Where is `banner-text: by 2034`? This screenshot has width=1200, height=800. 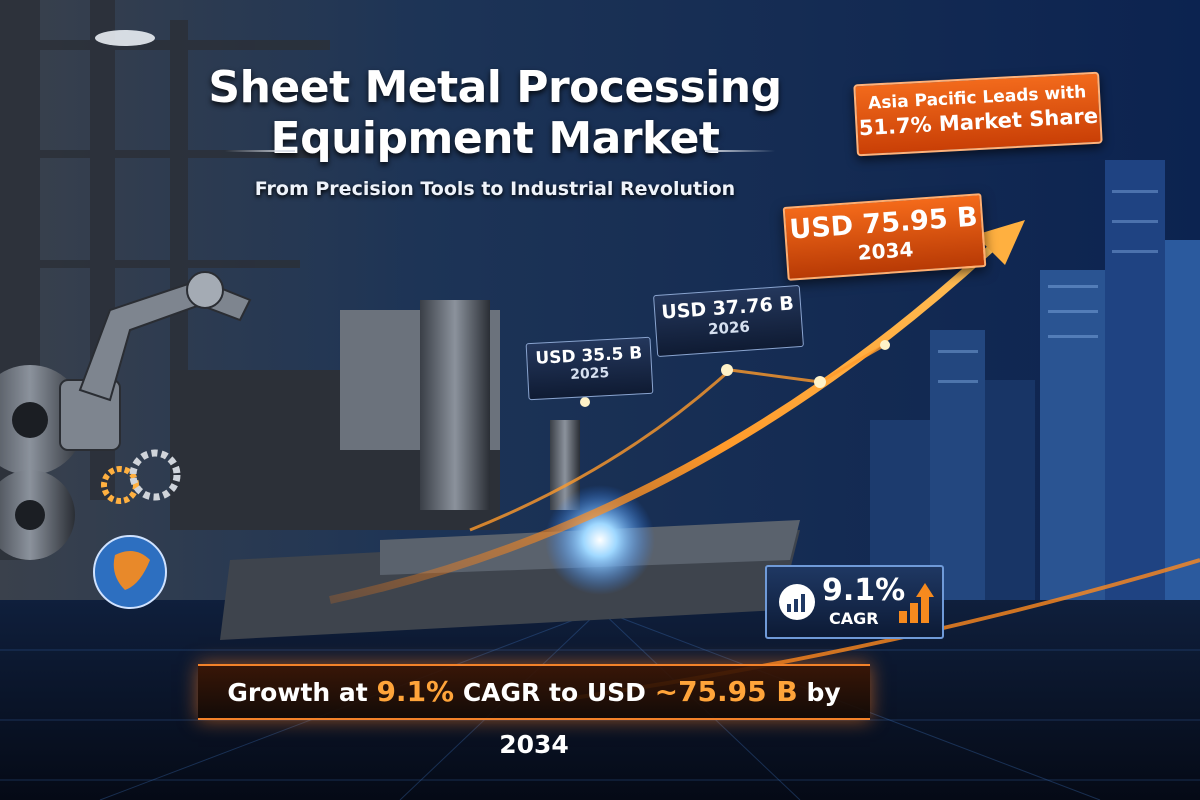
banner-text: by 2034 is located at coordinates (670, 718).